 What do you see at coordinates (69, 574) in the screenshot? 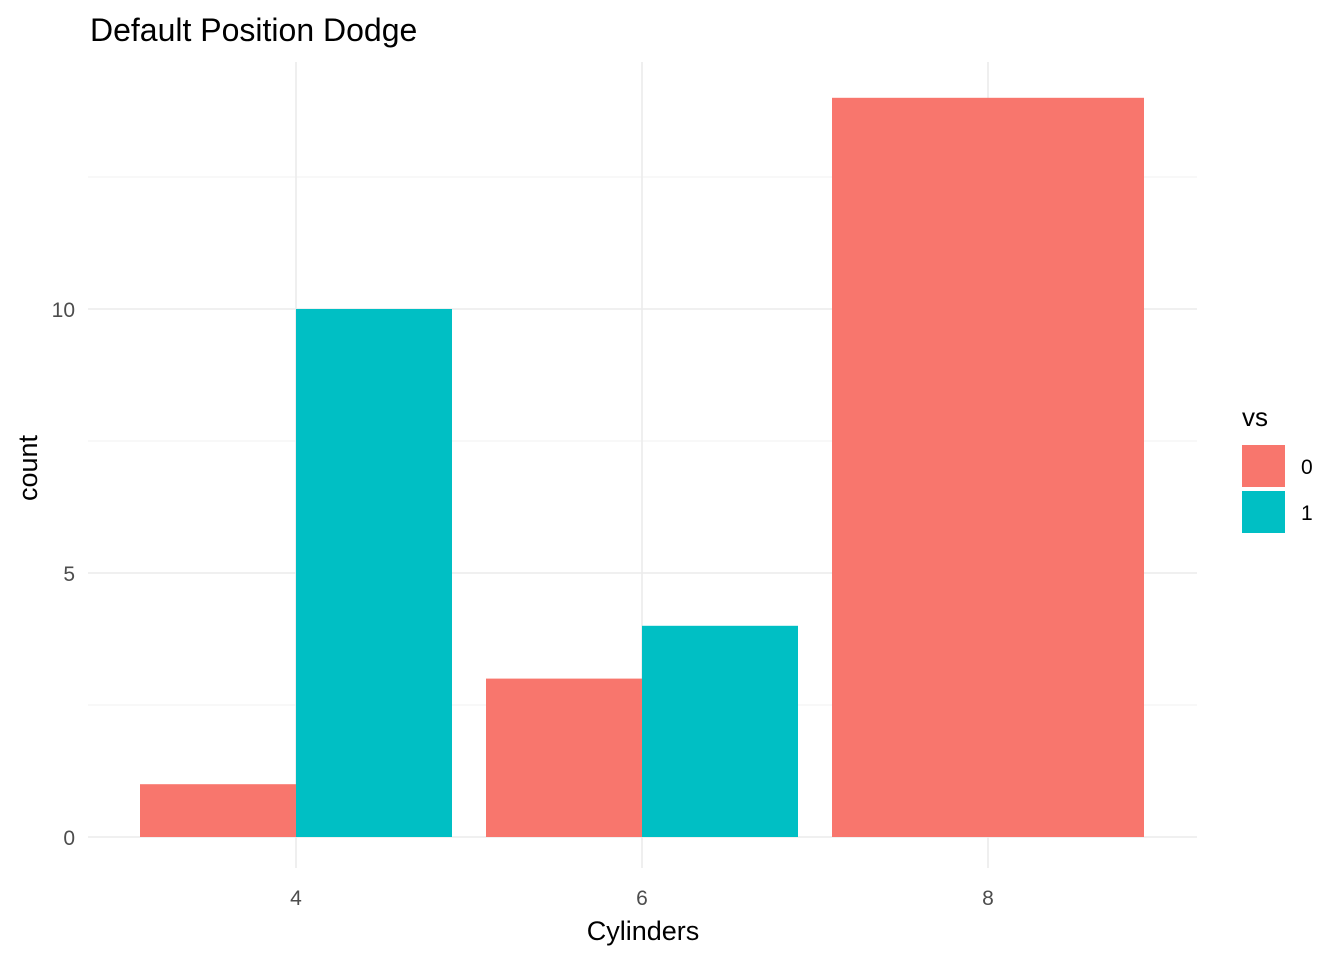
I see `y-tick-label: 5` at bounding box center [69, 574].